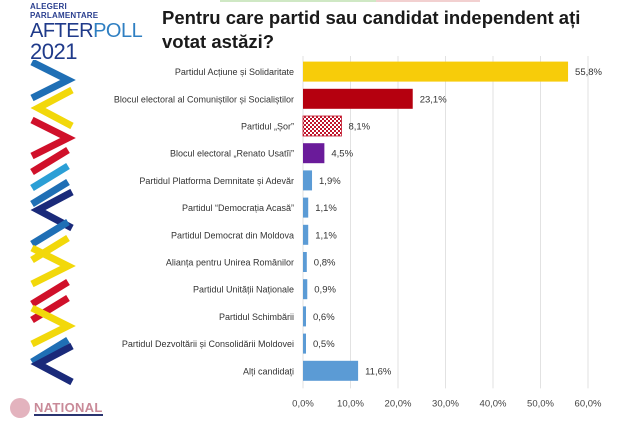 Image resolution: width=619 pixels, height=421 pixels. I want to click on x-tick-label: 50,0%, so click(540, 403).